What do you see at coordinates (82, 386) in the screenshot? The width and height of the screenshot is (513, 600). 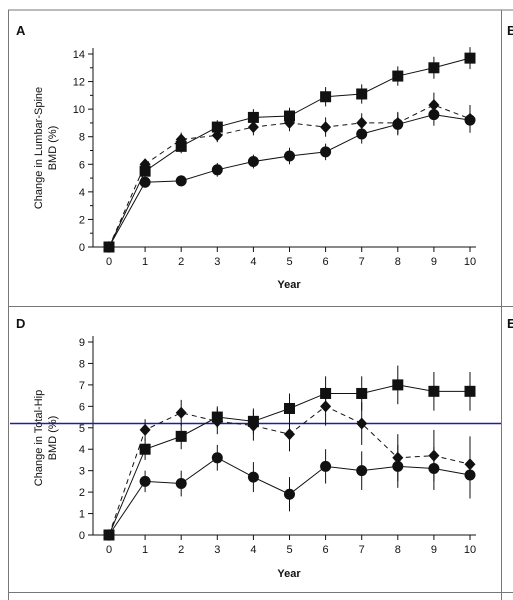 I see `y-tick-label: 7` at bounding box center [82, 386].